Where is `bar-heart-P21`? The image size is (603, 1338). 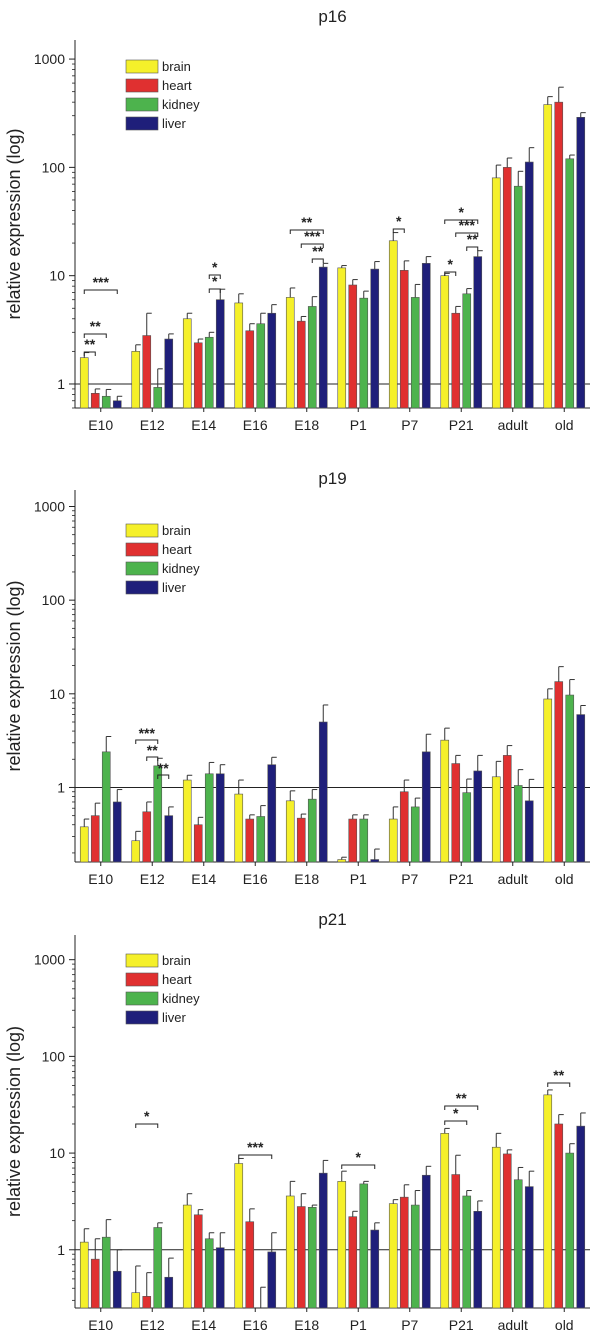 bar-heart-P21 is located at coordinates (456, 1241).